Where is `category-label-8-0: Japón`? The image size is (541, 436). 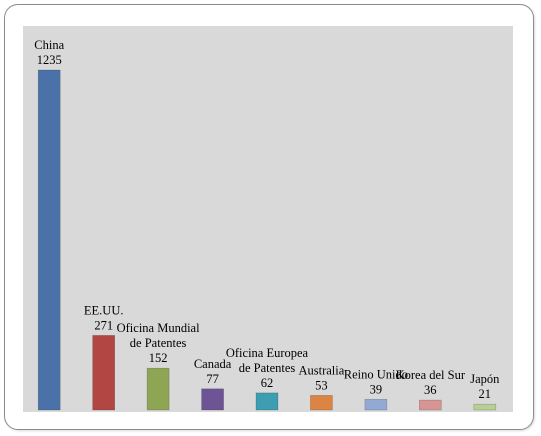
category-label-8-0: Japón is located at coordinates (485, 379).